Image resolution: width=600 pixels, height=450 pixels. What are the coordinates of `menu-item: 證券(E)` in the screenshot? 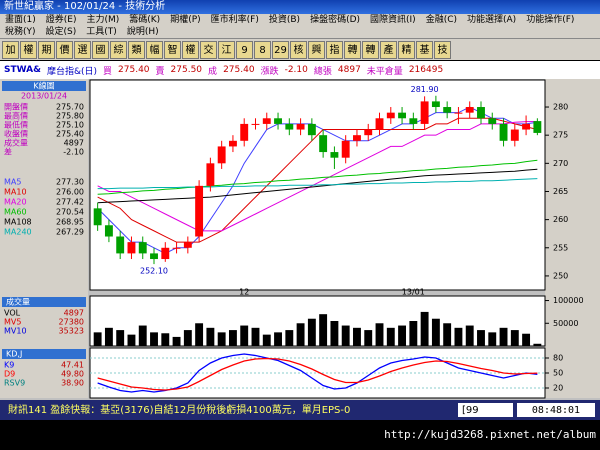 It's located at (61, 20).